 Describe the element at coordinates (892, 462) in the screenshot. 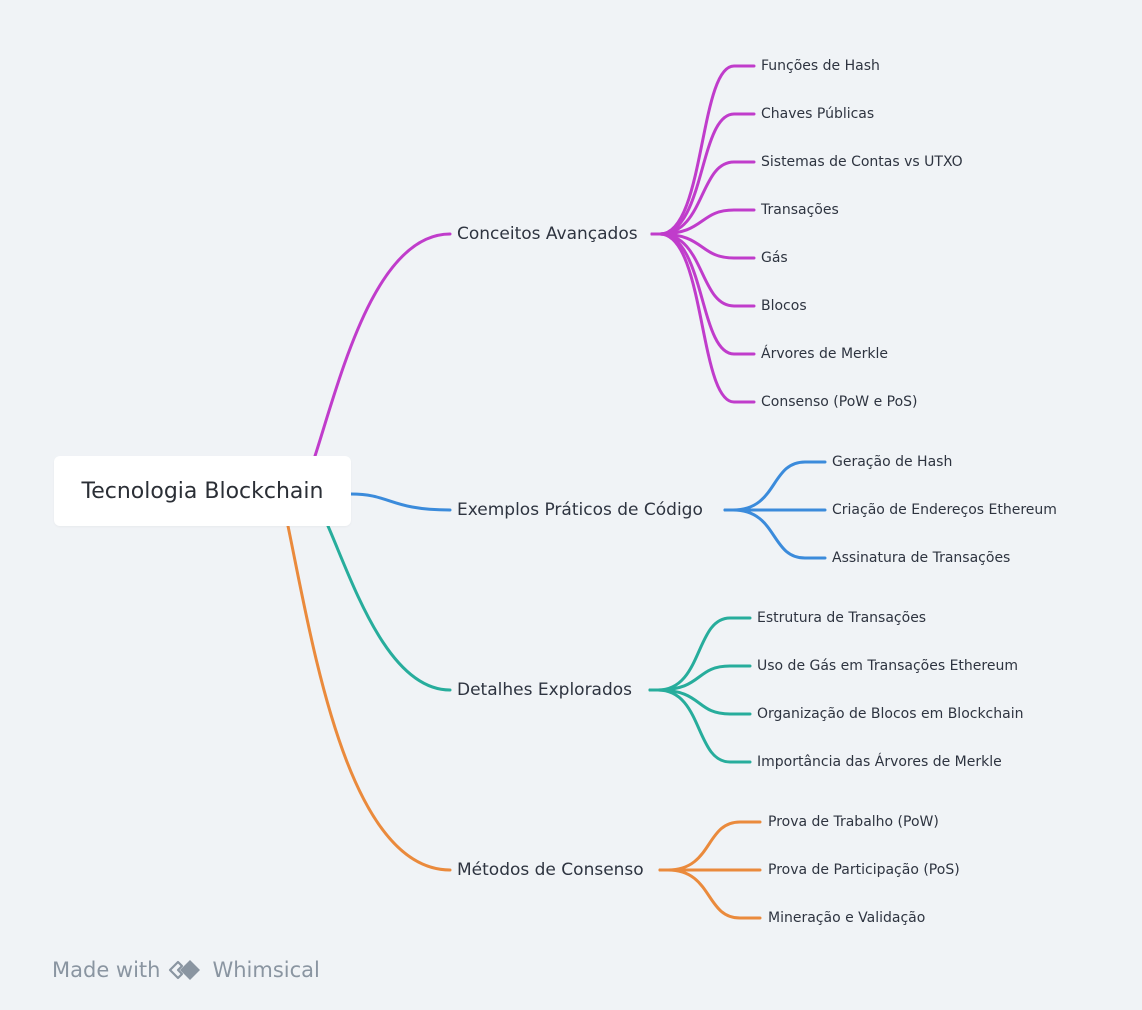

I see `leaf-node-2-1: Geração de Hash` at that location.